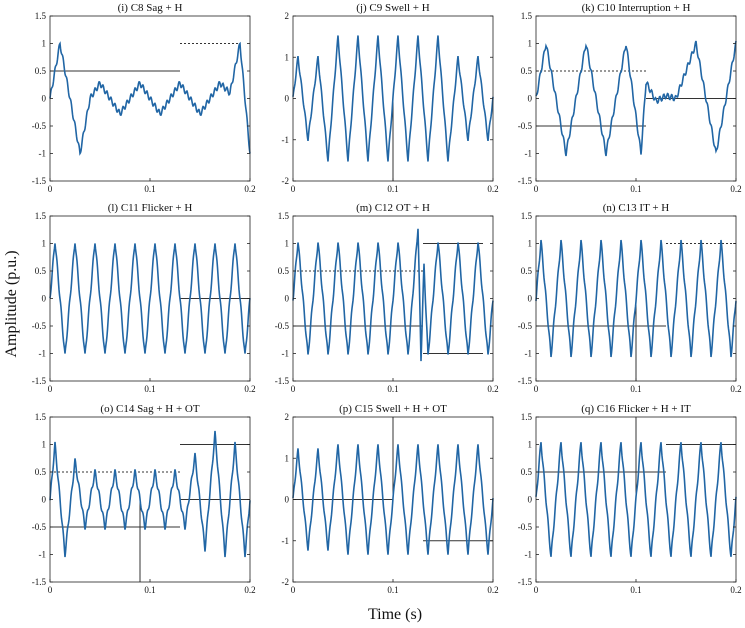 This screenshot has width=745, height=628. What do you see at coordinates (393, 208) in the screenshot?
I see `subplot-title: (m) C12 OT + H` at bounding box center [393, 208].